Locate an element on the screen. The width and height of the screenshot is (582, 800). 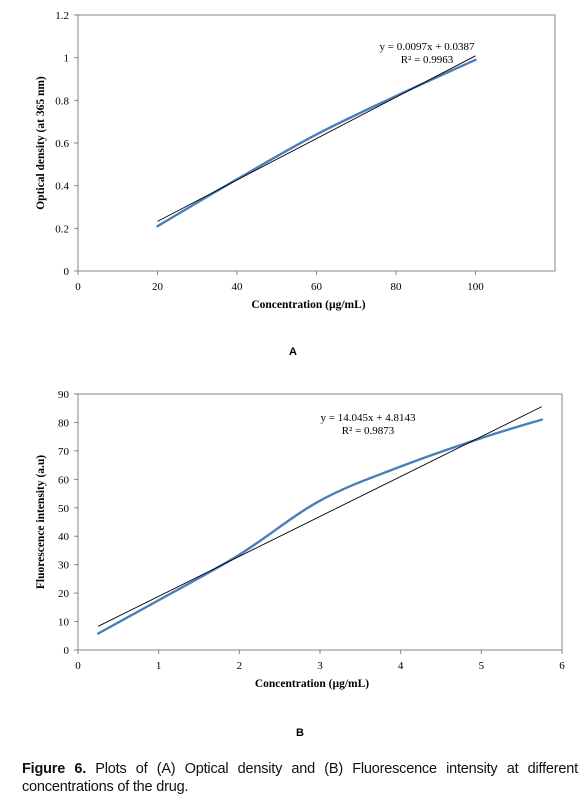
chart-a-x-tick-label: 60 is located at coordinates (317, 287).